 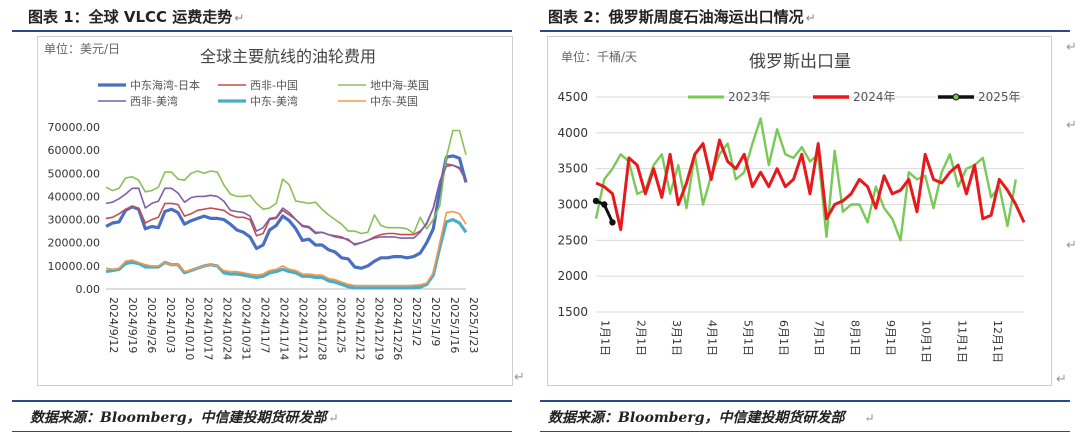 What do you see at coordinates (926, 341) in the screenshot?
I see `x-tick-label: 10月1日` at bounding box center [926, 341].